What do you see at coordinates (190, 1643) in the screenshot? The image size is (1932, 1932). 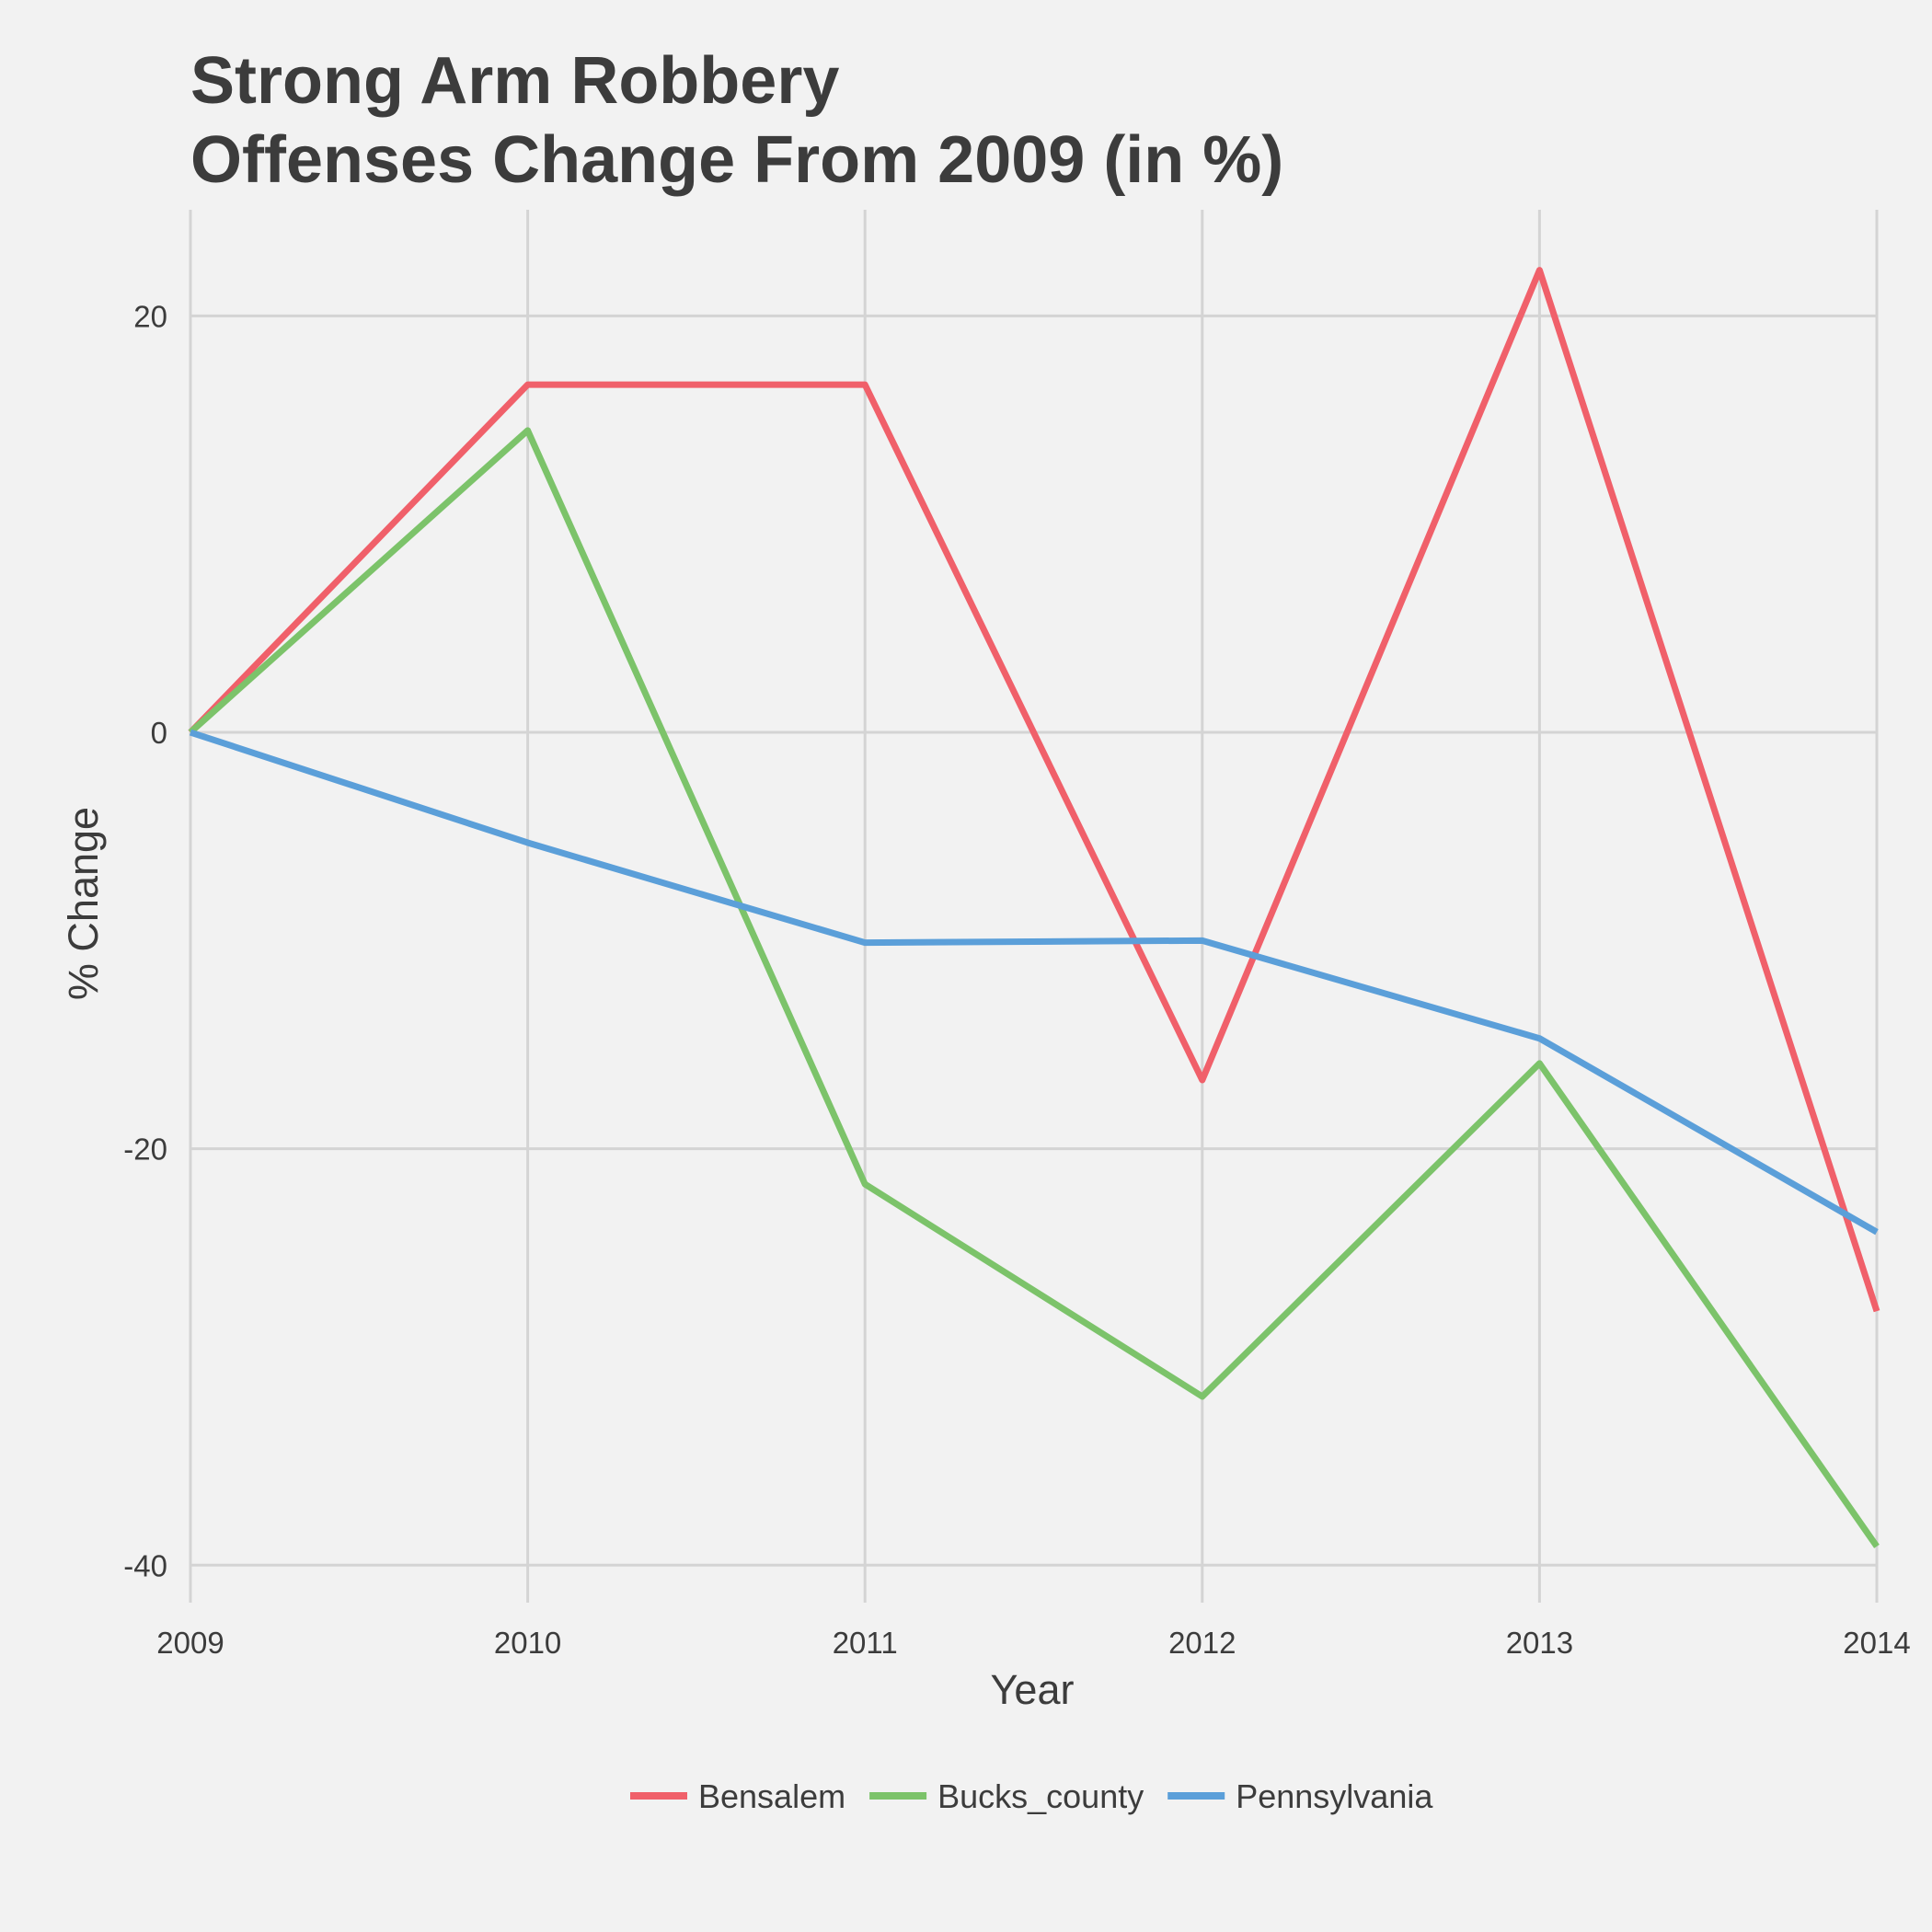 I see `x-tick-label: 2009` at bounding box center [190, 1643].